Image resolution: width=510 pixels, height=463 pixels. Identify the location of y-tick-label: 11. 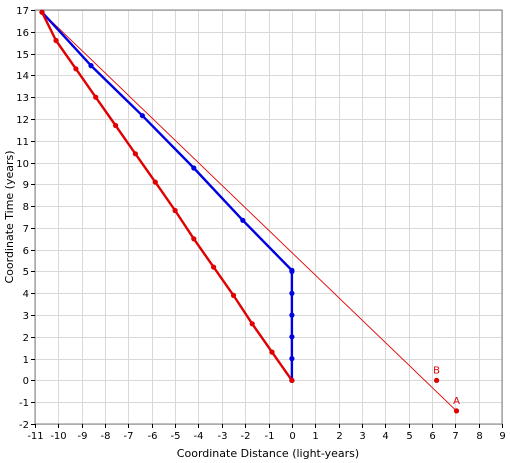
(22, 142).